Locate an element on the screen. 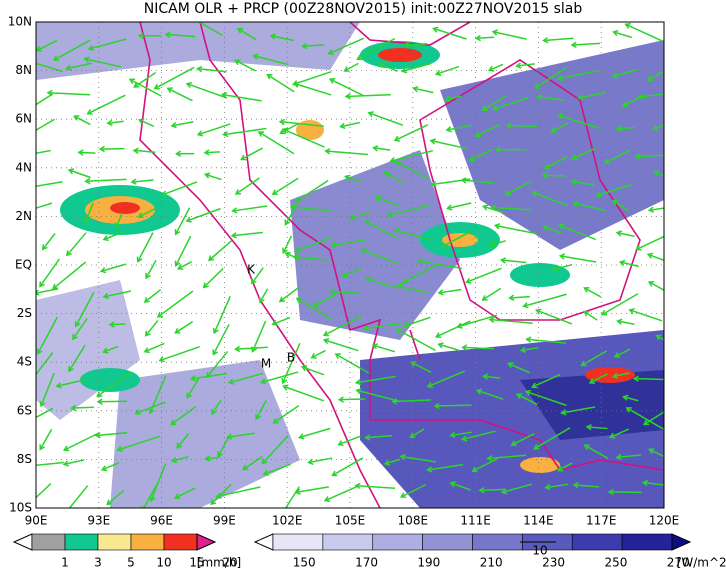  lon-label: 99E is located at coordinates (224, 521).